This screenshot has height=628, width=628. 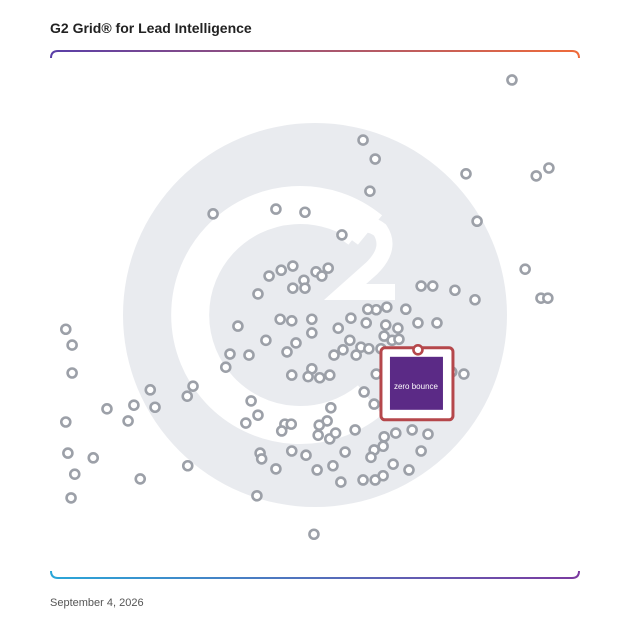 What do you see at coordinates (151, 28) in the screenshot?
I see `chart-title: G2 Grid® for Lead Intelligence` at bounding box center [151, 28].